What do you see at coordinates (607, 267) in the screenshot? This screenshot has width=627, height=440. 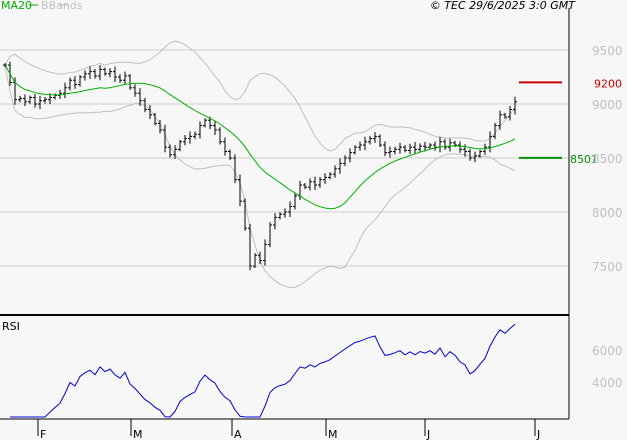 I see `price-tick-label: 7500` at bounding box center [607, 267].